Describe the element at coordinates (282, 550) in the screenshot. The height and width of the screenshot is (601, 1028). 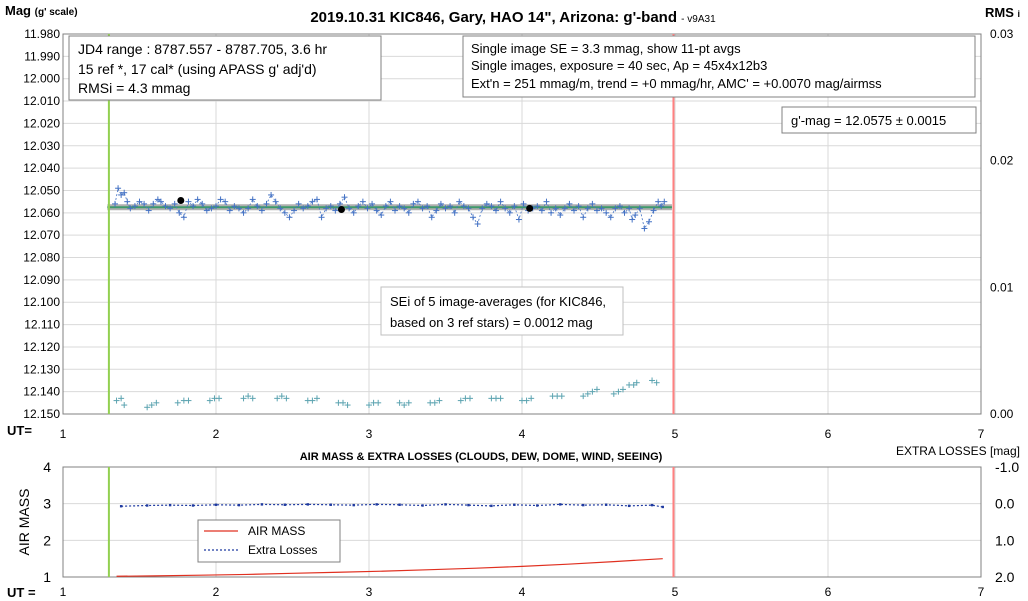
I see `legend-extra-losses-label: Extra Losses` at that location.